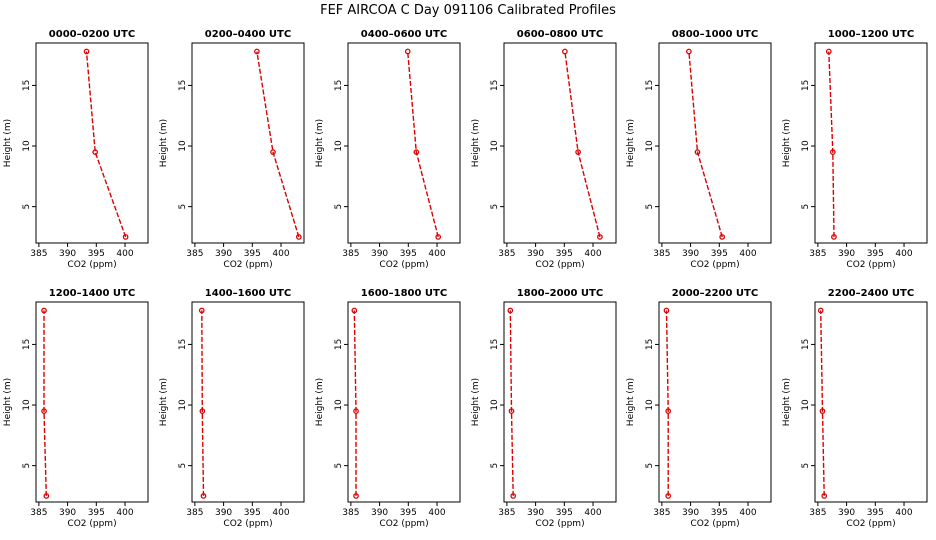 The height and width of the screenshot is (540, 936). What do you see at coordinates (715, 293) in the screenshot?
I see `panel-title: 2000–2200 UTC` at bounding box center [715, 293].